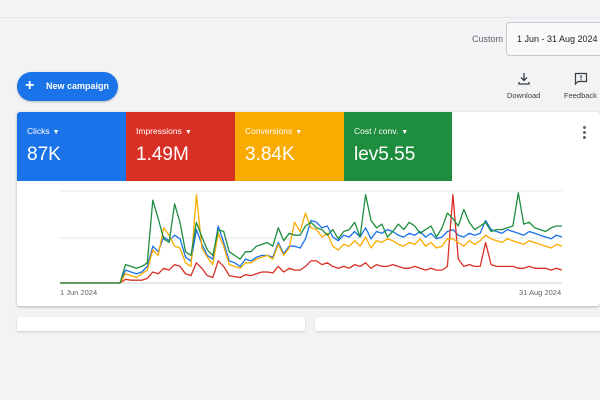 This screenshot has height=400, width=600. I want to click on metric-label: Conversions, so click(269, 131).